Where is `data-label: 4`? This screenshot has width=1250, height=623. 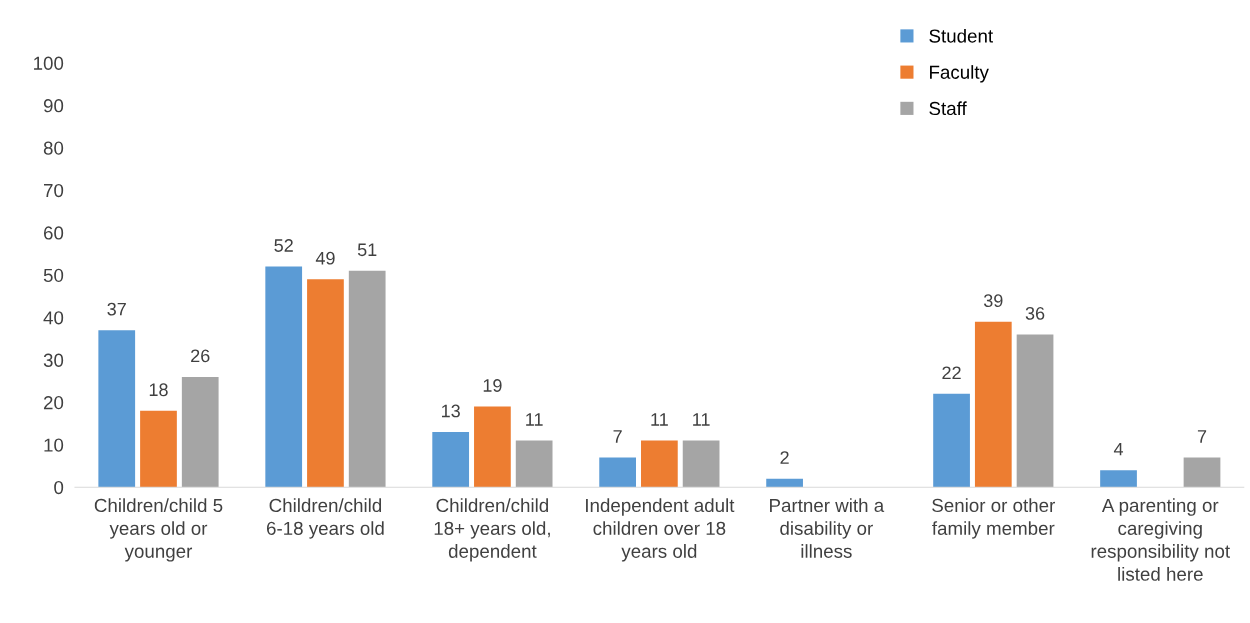 data-label: 4 is located at coordinates (1118, 449).